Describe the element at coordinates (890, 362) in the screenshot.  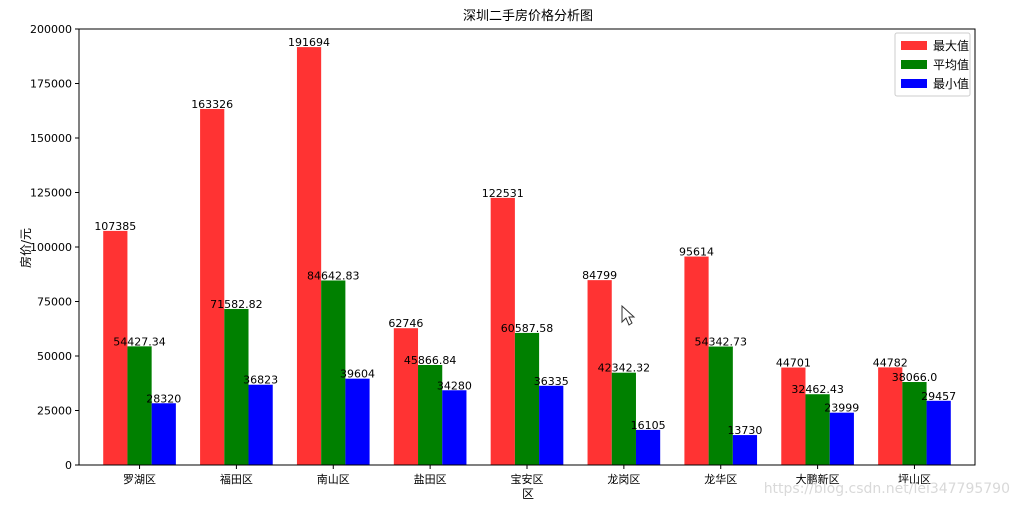
I see `data-label-0-8: 44782` at that location.